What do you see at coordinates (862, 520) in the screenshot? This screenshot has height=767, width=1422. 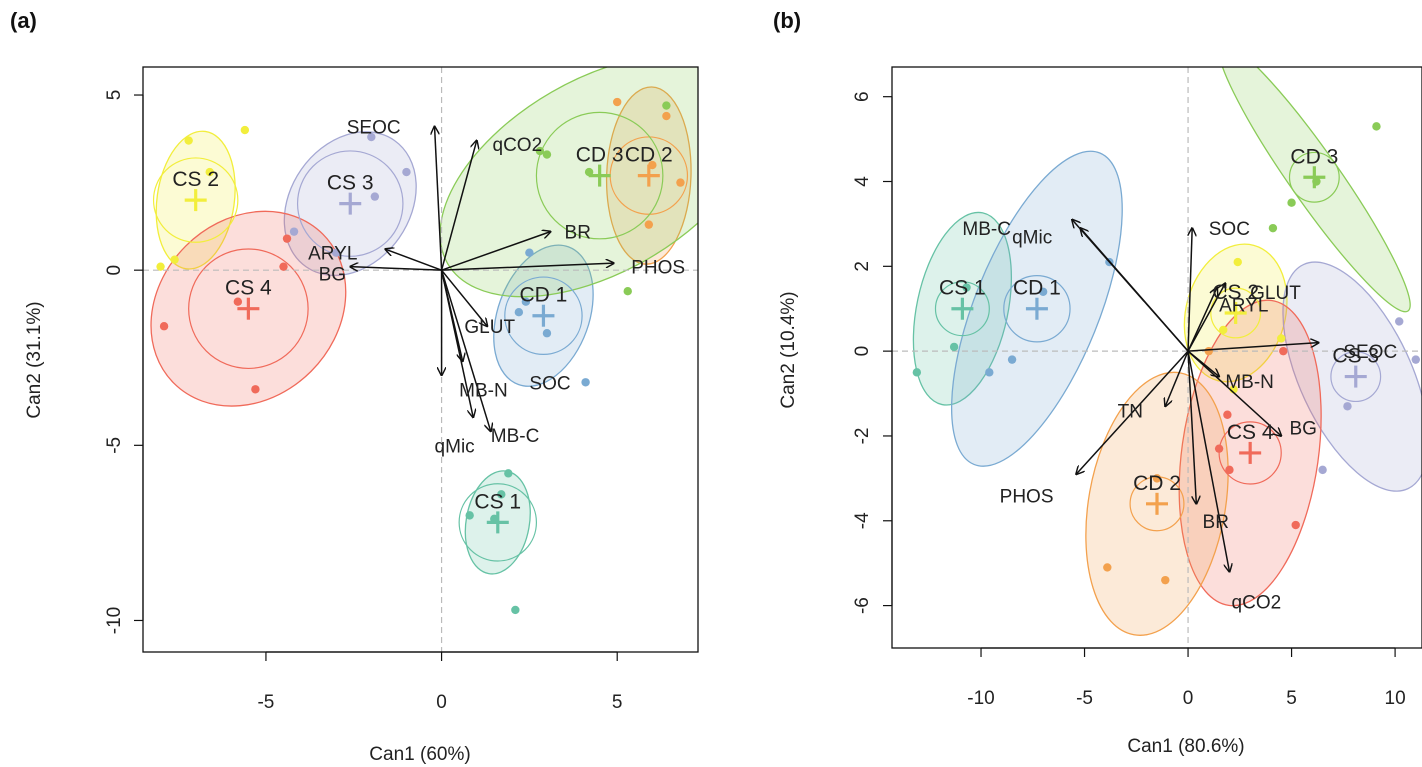 I see `y-tick-label: -4` at bounding box center [862, 520].